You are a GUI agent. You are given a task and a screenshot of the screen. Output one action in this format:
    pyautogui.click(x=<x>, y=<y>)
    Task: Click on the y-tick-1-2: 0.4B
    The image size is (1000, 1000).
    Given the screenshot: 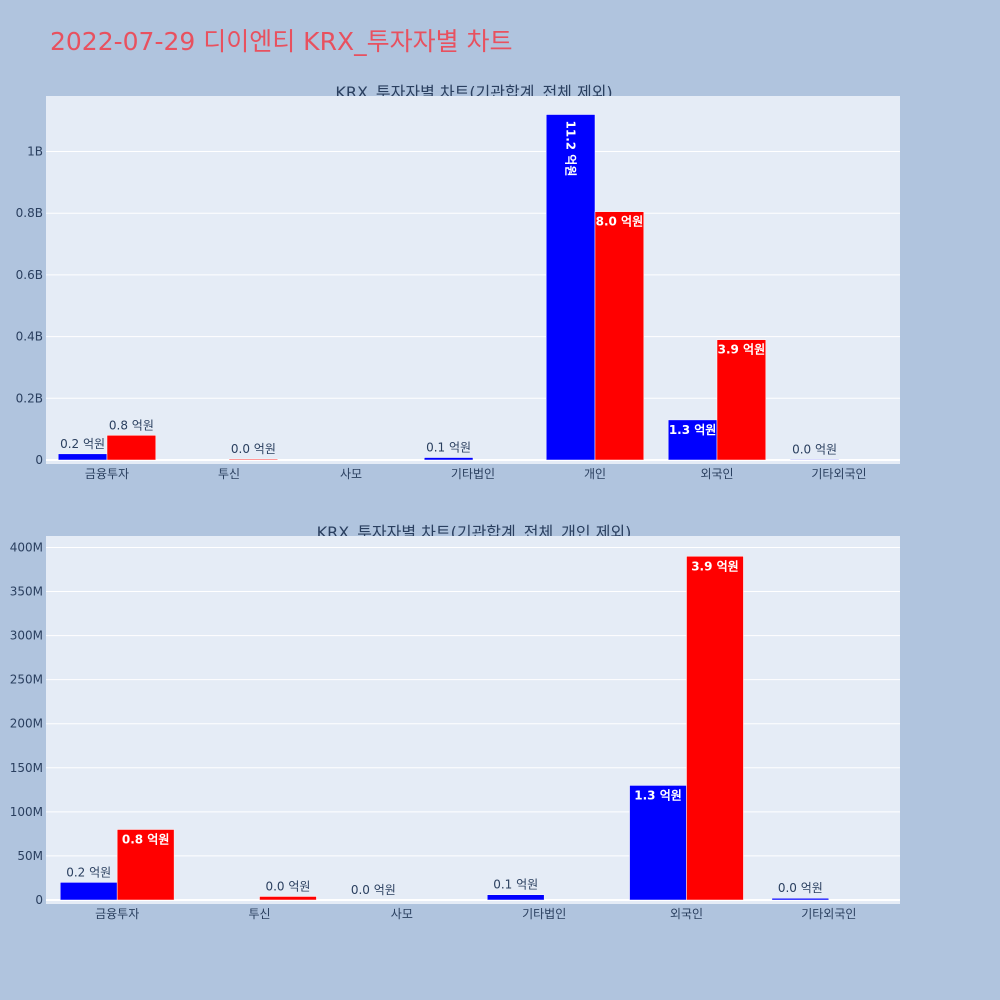 What is the action you would take?
    pyautogui.click(x=29, y=337)
    